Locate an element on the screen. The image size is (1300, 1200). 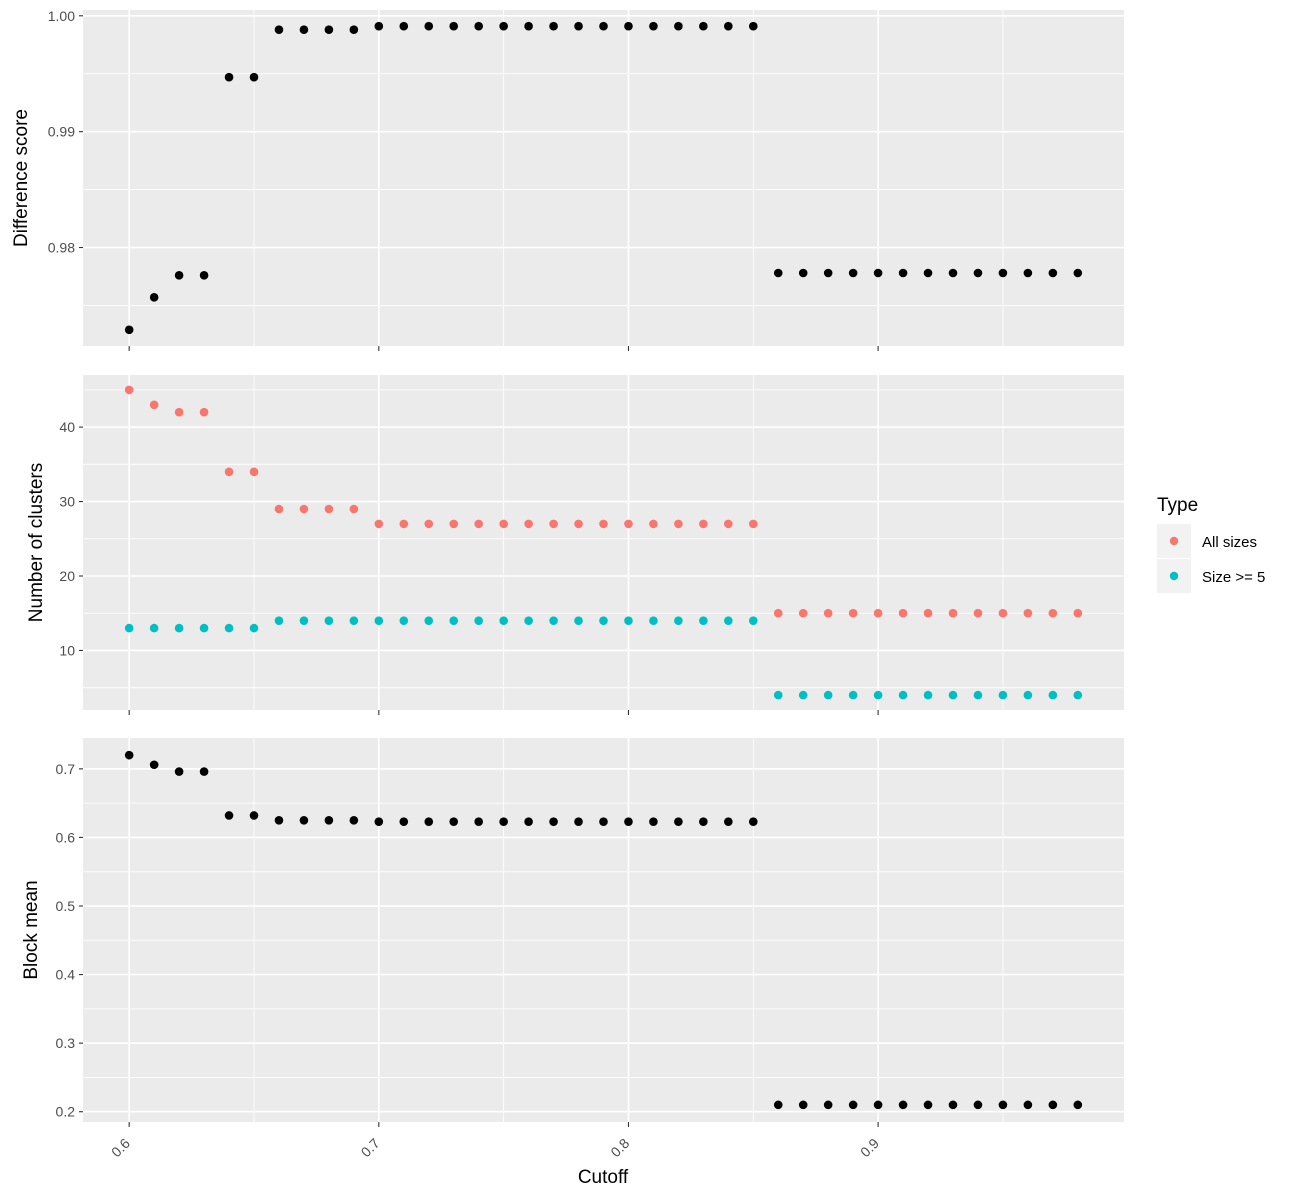
legend-key-all-sizes is located at coordinates (1174, 541).